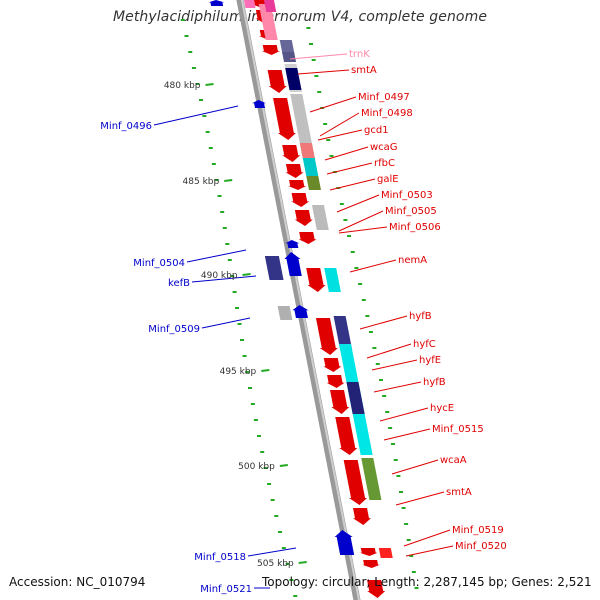  Describe the element at coordinates (219, 276) in the screenshot. I see `ruler-label: 490 kbp` at that location.